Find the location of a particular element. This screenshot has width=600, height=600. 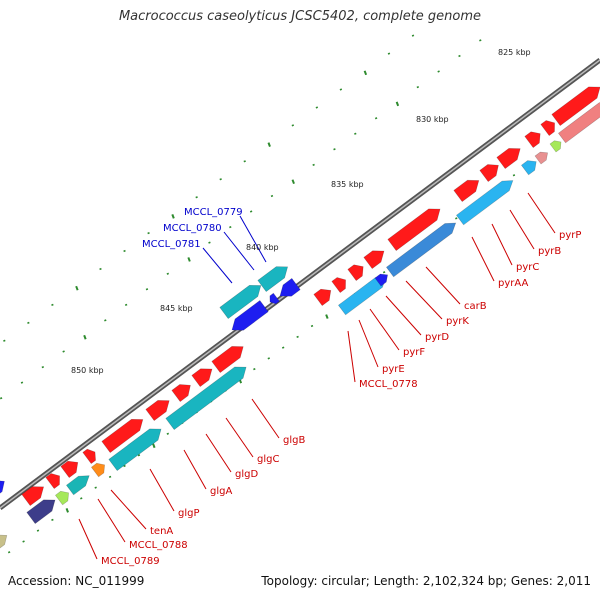

gene-label: glgB is located at coordinates (294, 440).